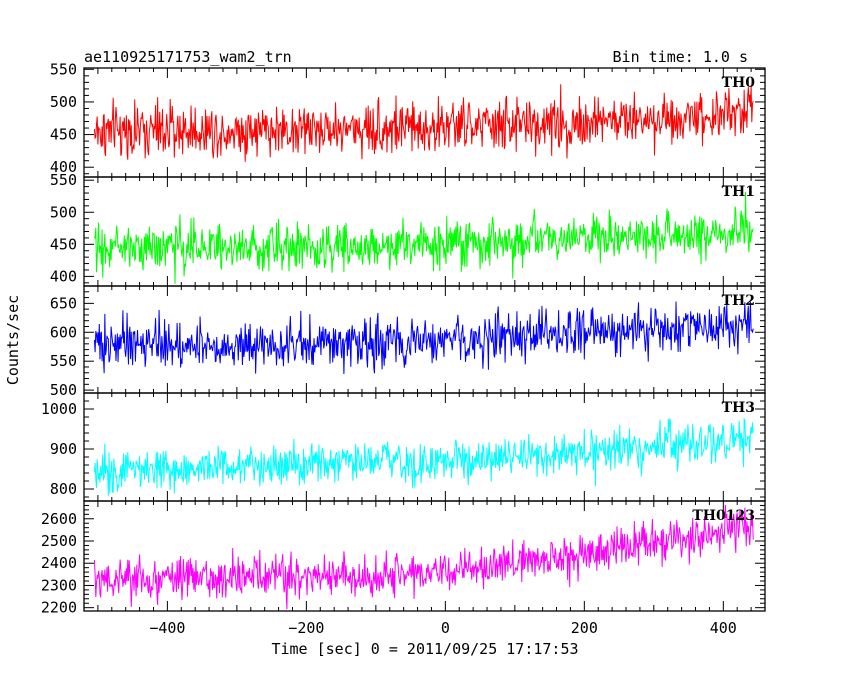  I want to click on y-tick-label: 2200, so click(59, 608).